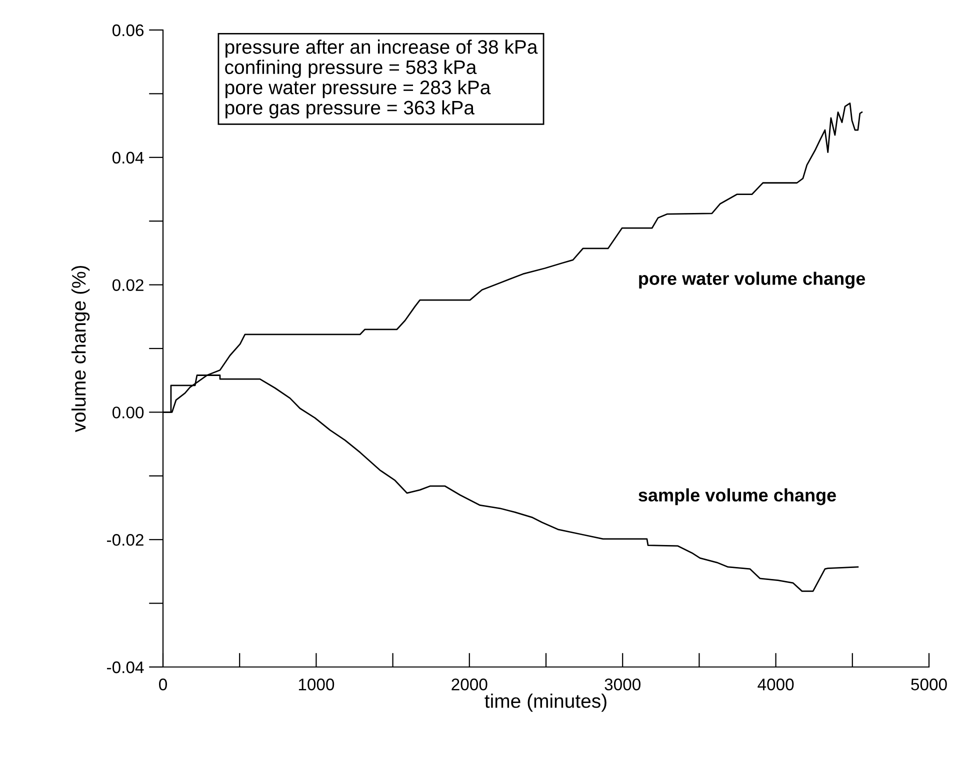 The height and width of the screenshot is (769, 963). I want to click on x-tick-label: 4000, so click(776, 684).